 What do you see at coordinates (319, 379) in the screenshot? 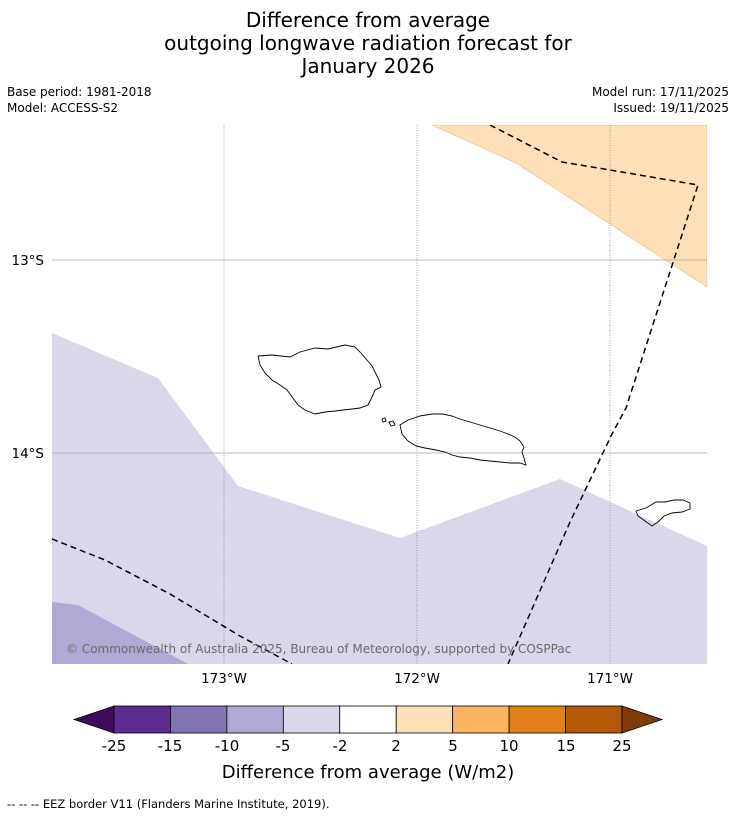
I see `island-savaii` at bounding box center [319, 379].